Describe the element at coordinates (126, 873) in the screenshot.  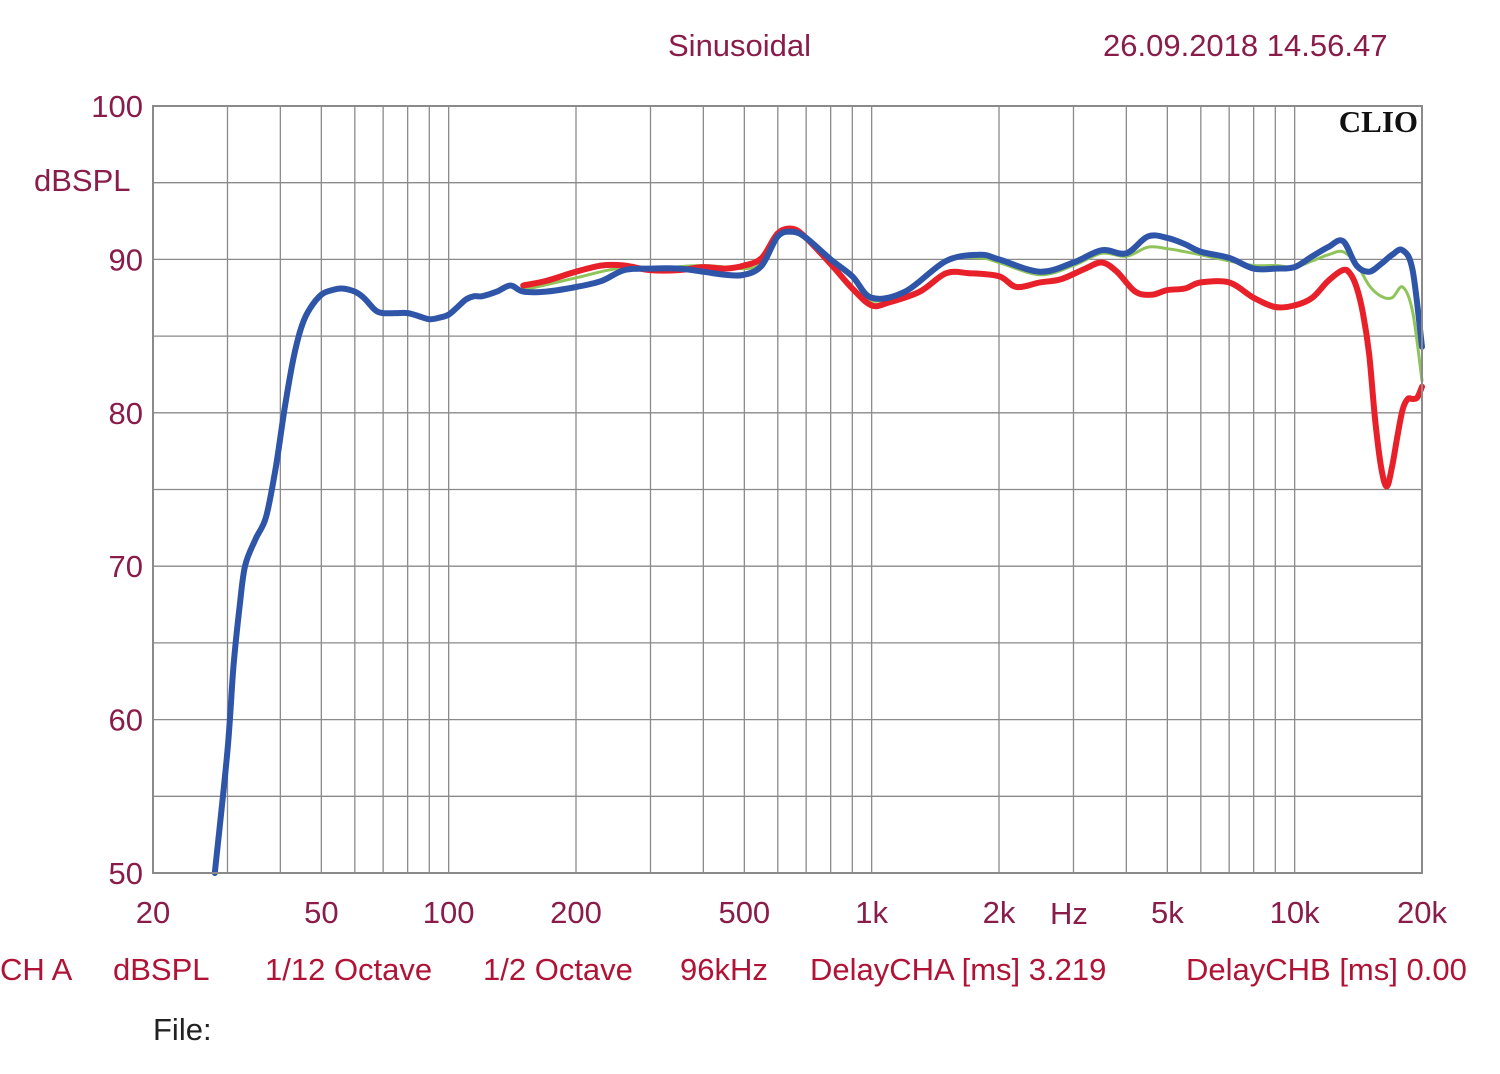
I see `y-tick-label: 50` at that location.